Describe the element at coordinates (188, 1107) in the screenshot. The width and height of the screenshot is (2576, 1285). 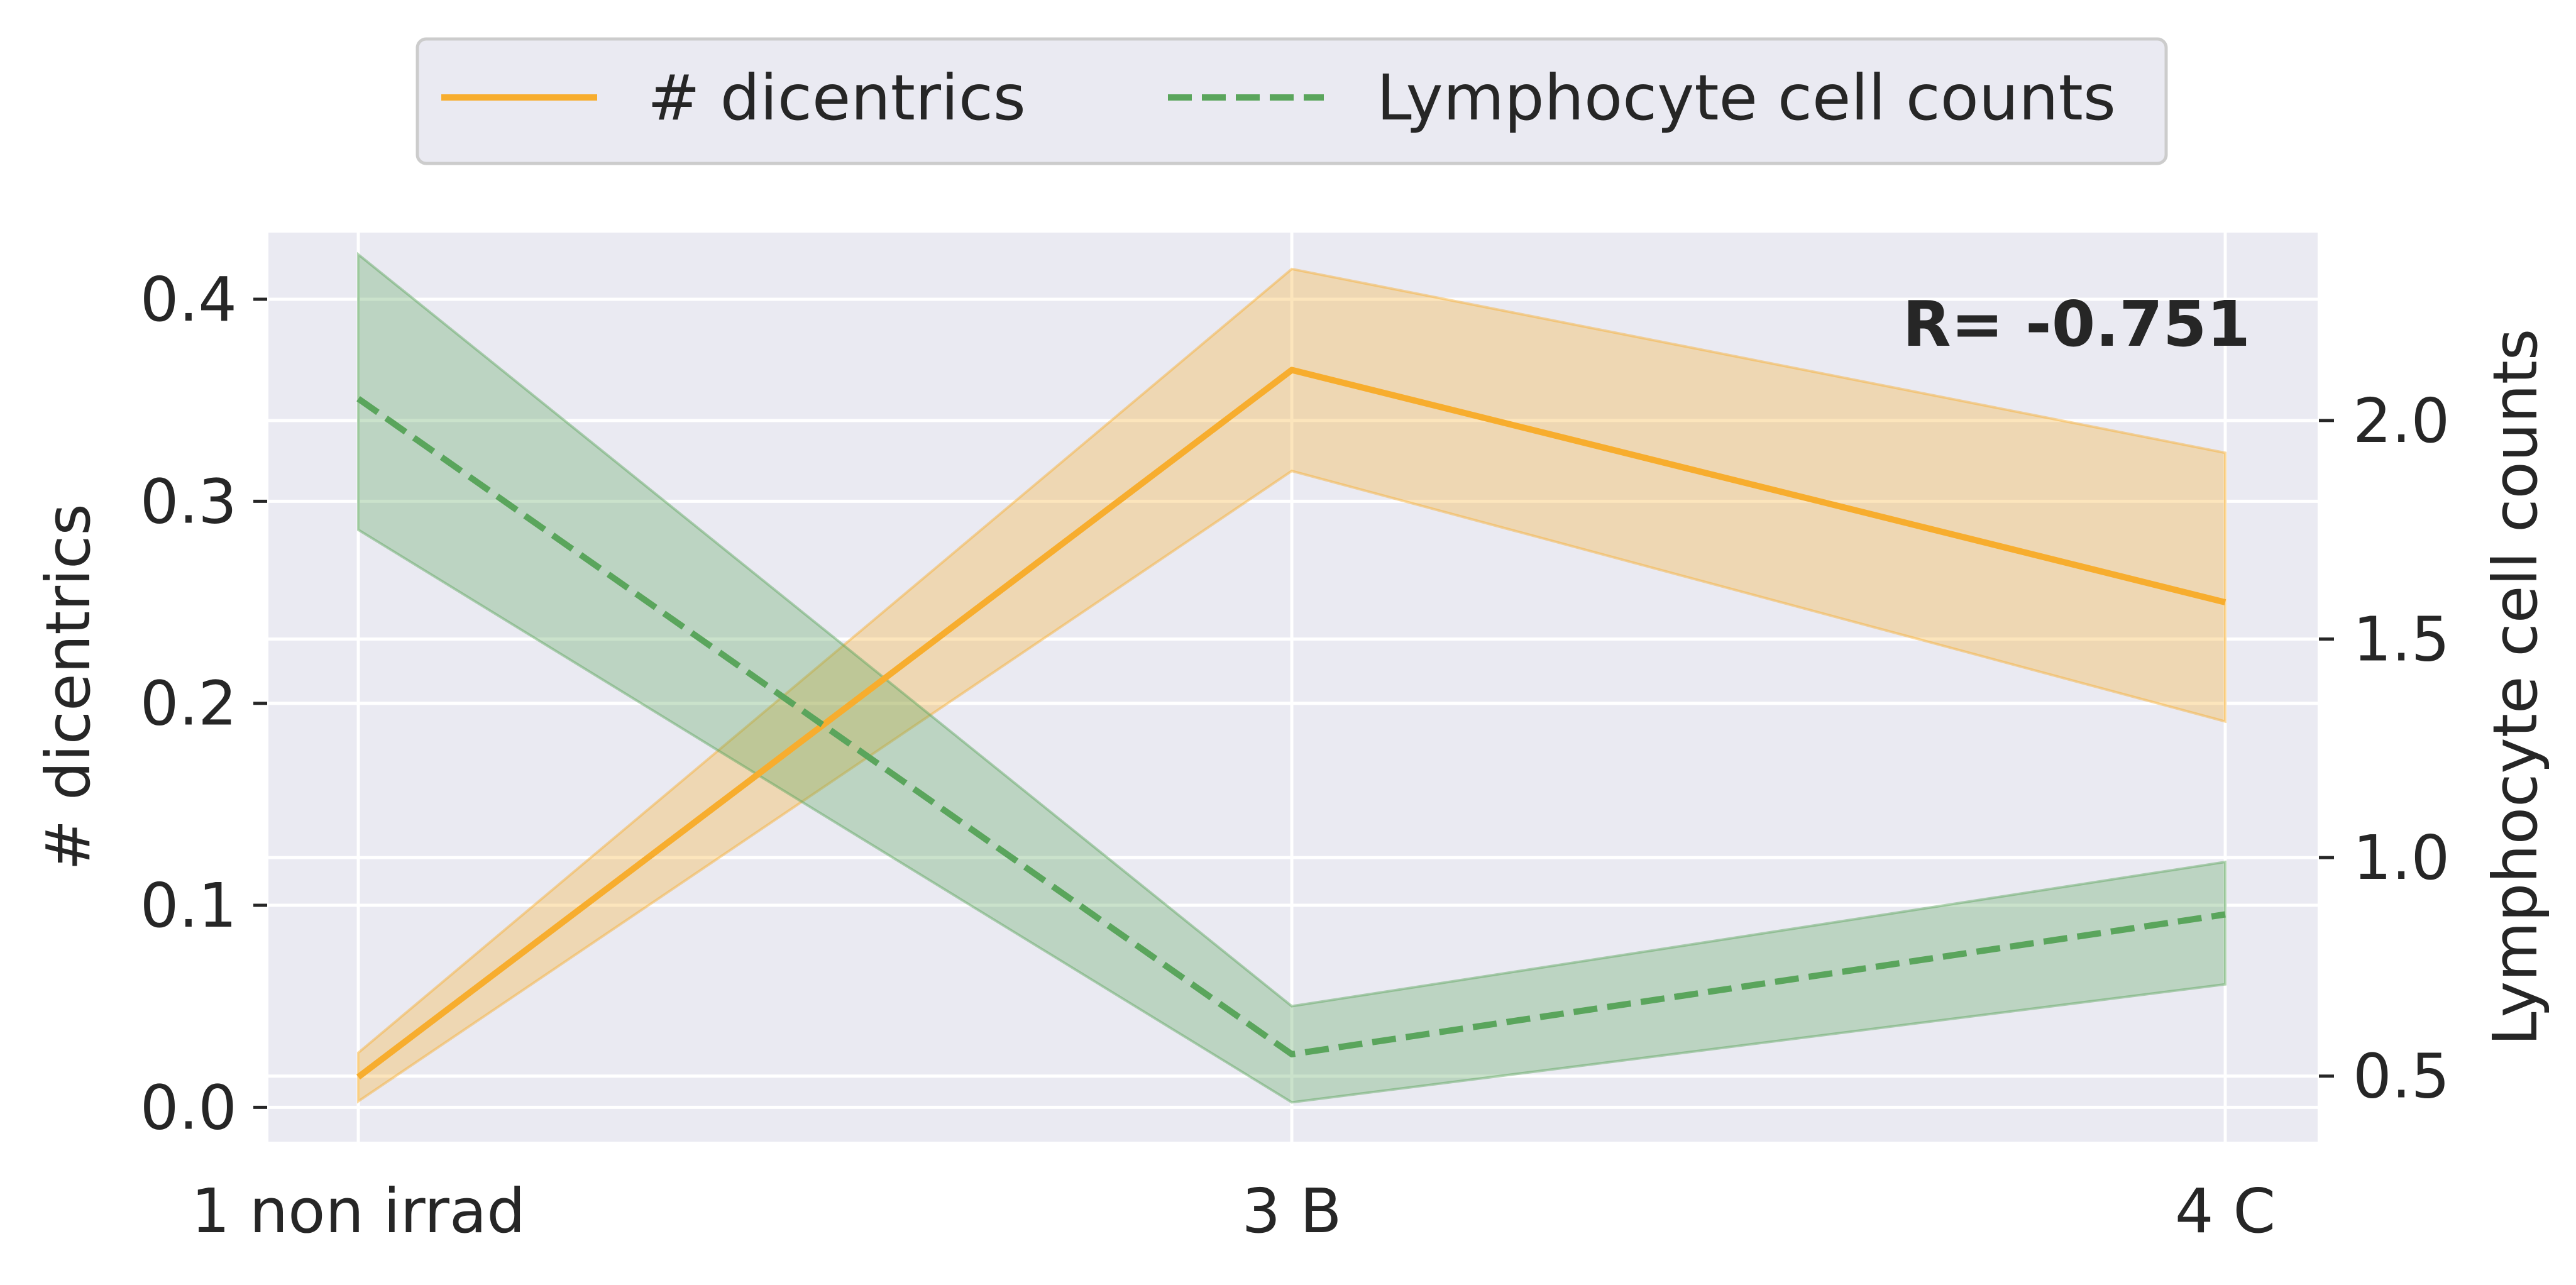
I see `y-left-tick-label: 0.0` at that location.